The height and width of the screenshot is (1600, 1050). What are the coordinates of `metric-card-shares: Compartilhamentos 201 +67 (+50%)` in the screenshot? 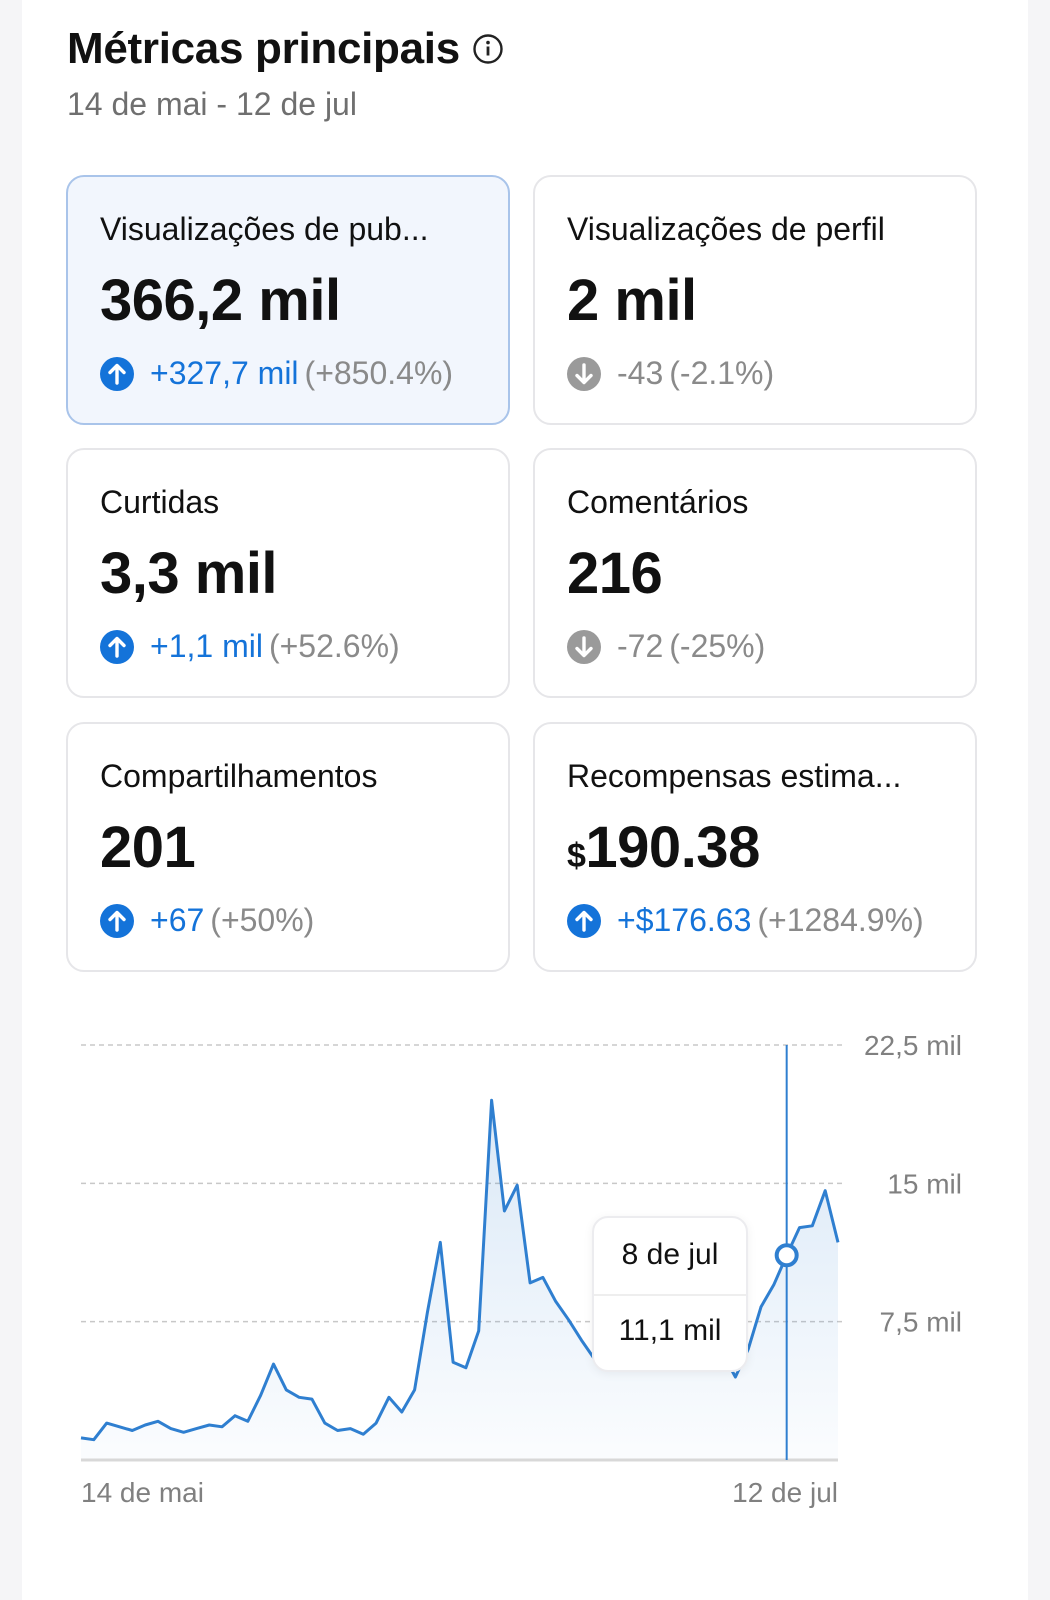 It's located at (288, 847).